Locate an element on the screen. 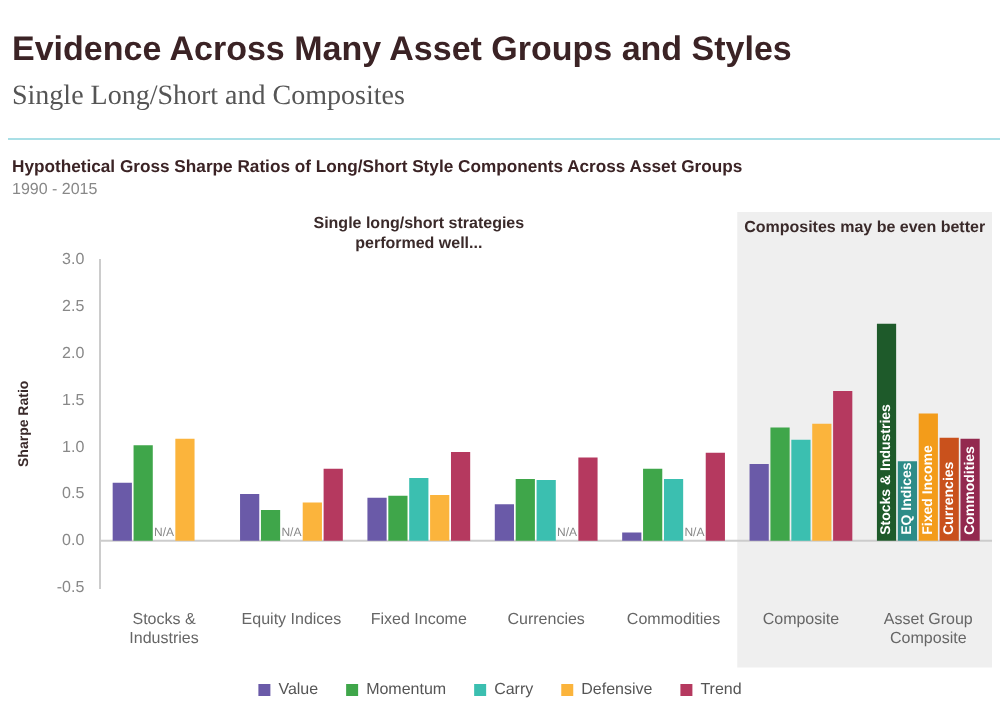 Image resolution: width=1000 pixels, height=724 pixels. y-tick-label: 1.0 is located at coordinates (74, 446).